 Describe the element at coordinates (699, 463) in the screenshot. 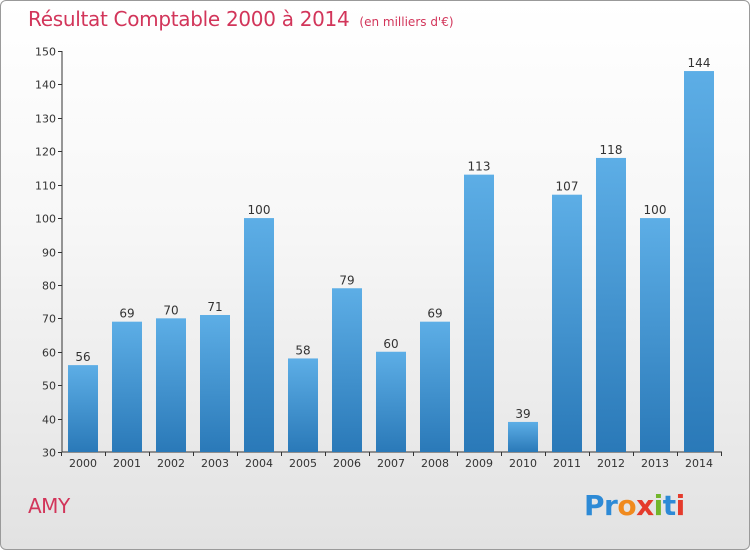

I see `x-tick-label: 2014` at that location.